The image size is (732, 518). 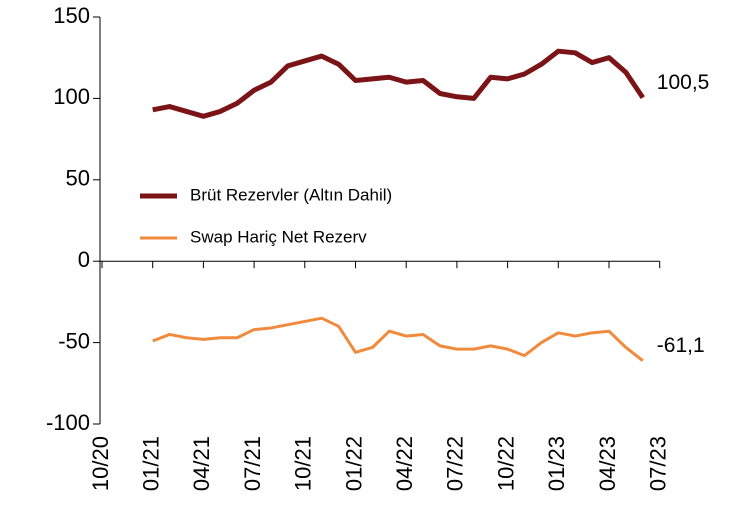 I want to click on x-tick-label: 01/22, so click(x=353, y=463).